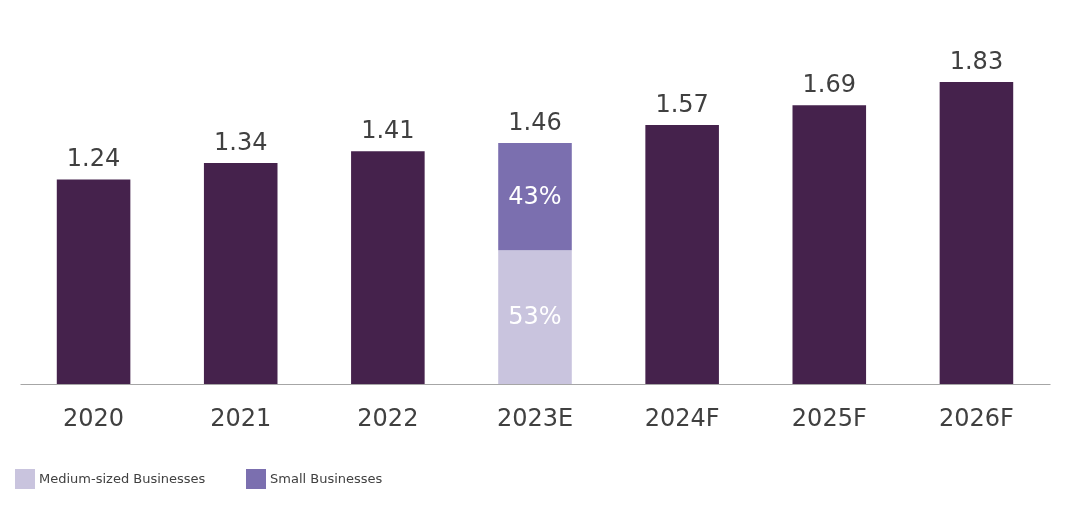 This screenshot has width=1081, height=512. Describe the element at coordinates (682, 417) in the screenshot. I see `x-tick-label: 2024F` at that location.